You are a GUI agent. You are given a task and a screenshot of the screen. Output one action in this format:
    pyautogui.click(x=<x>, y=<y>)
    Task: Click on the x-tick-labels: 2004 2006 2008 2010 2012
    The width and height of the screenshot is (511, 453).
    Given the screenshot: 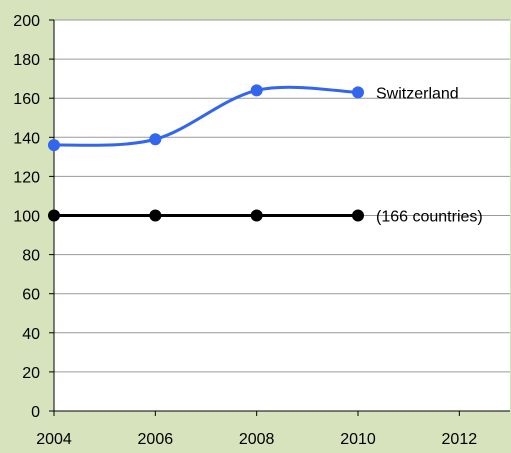 What is the action you would take?
    pyautogui.click(x=256, y=429)
    